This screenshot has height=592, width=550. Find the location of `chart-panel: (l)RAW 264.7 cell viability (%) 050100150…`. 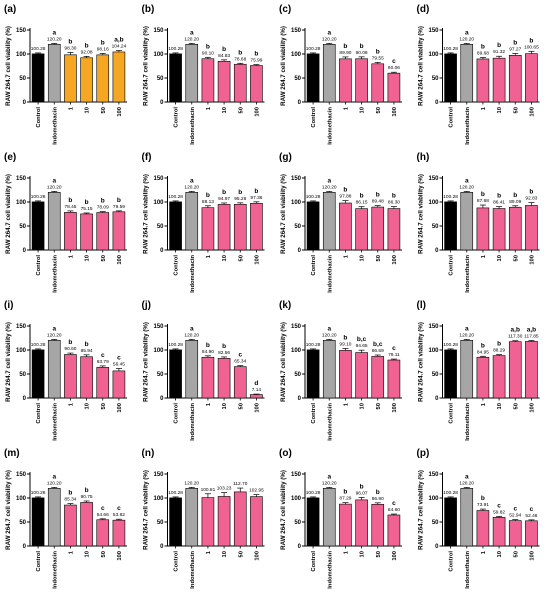

chart-panel: (l)RAW 264.7 cell viability (%) 050100150… is located at coordinates (478, 370).